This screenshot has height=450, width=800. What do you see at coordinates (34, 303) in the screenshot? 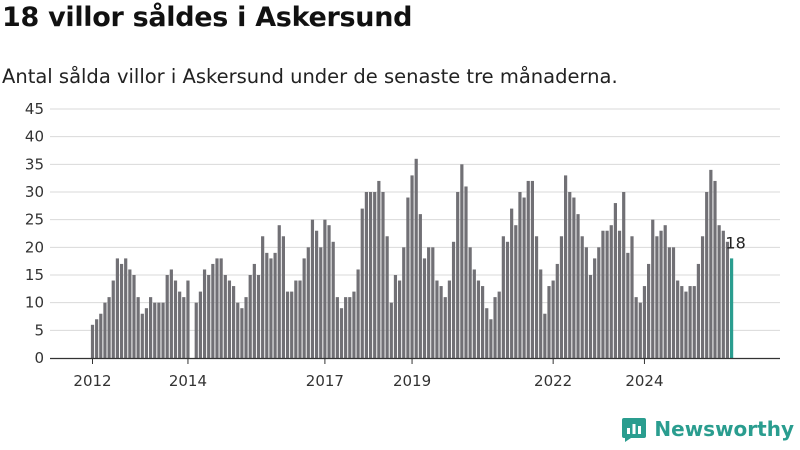
I see `y-tick-label: 10` at bounding box center [34, 303].